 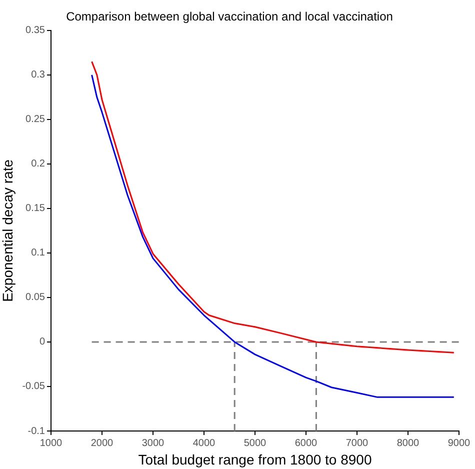 I want to click on x-tick-label: 8000, so click(x=408, y=443).